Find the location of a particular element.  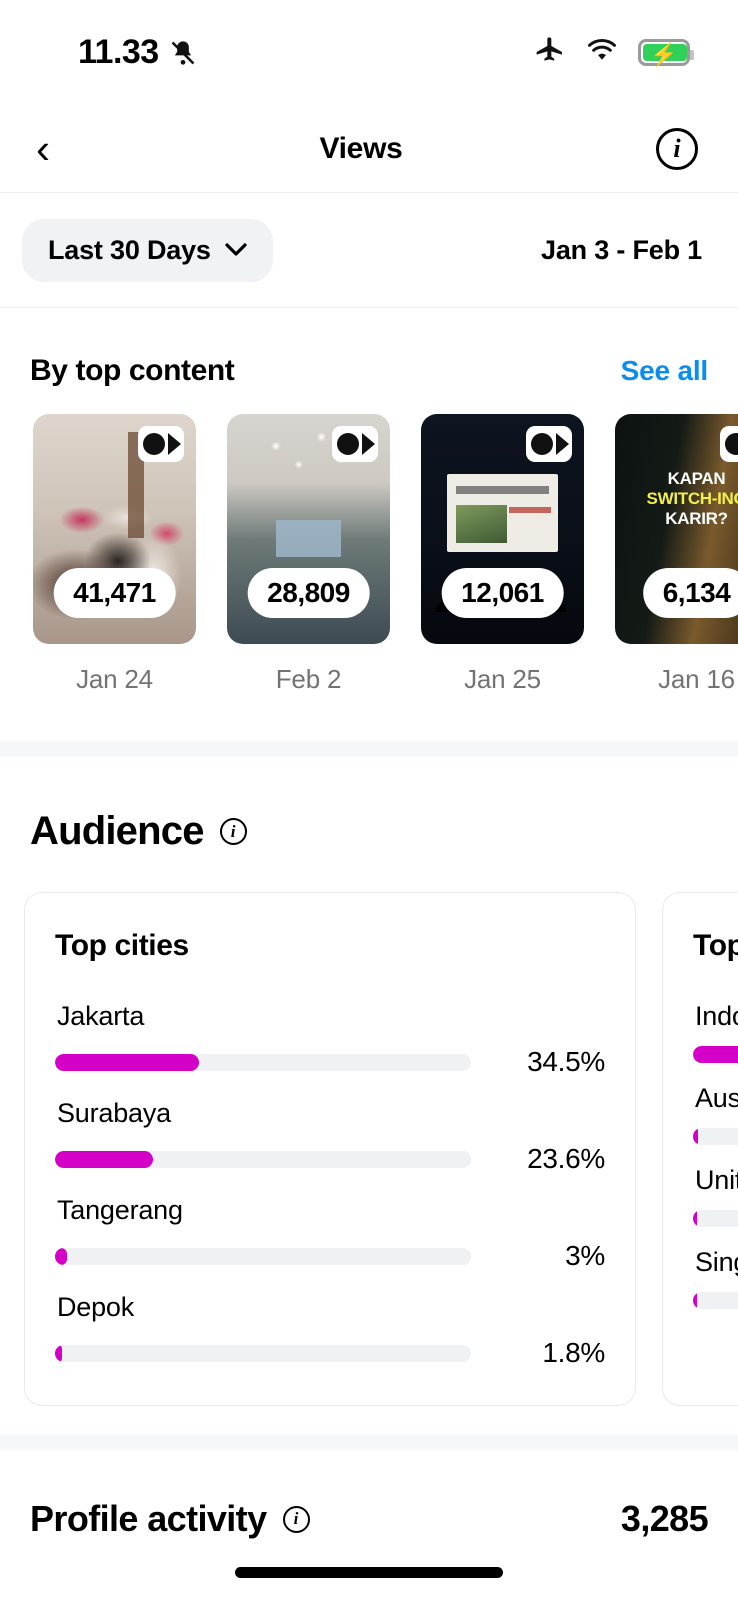

country-label: Indonesia is located at coordinates (716, 1016).